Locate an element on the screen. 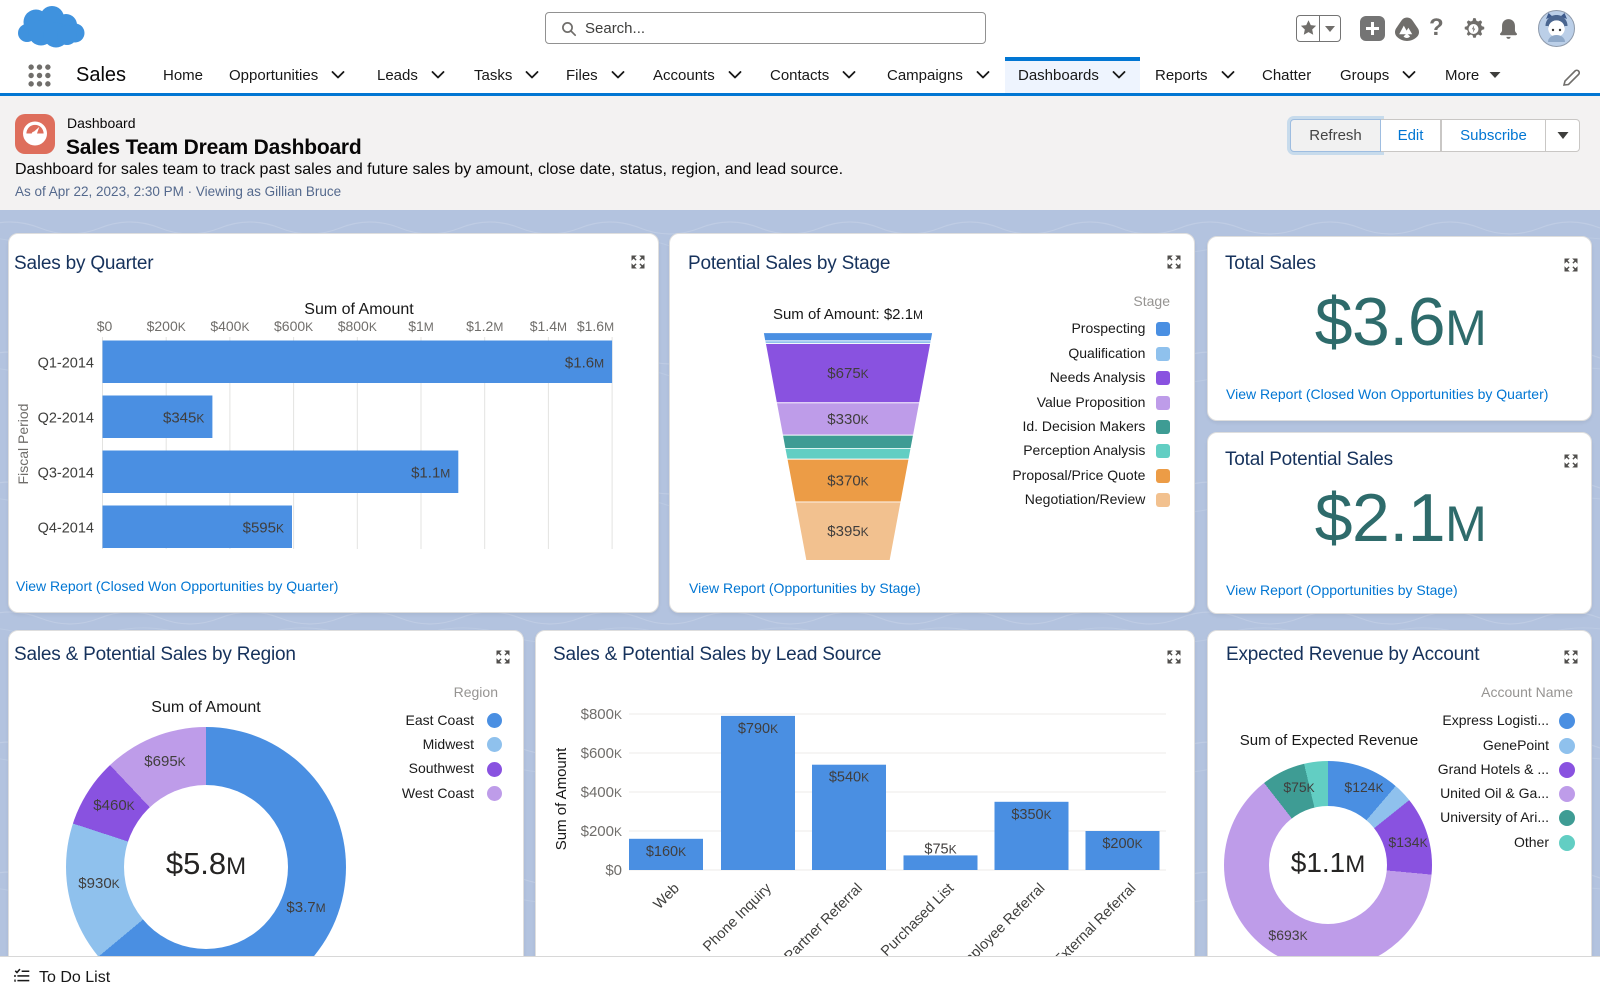  svg-text: $693K is located at coordinates (1287, 935).